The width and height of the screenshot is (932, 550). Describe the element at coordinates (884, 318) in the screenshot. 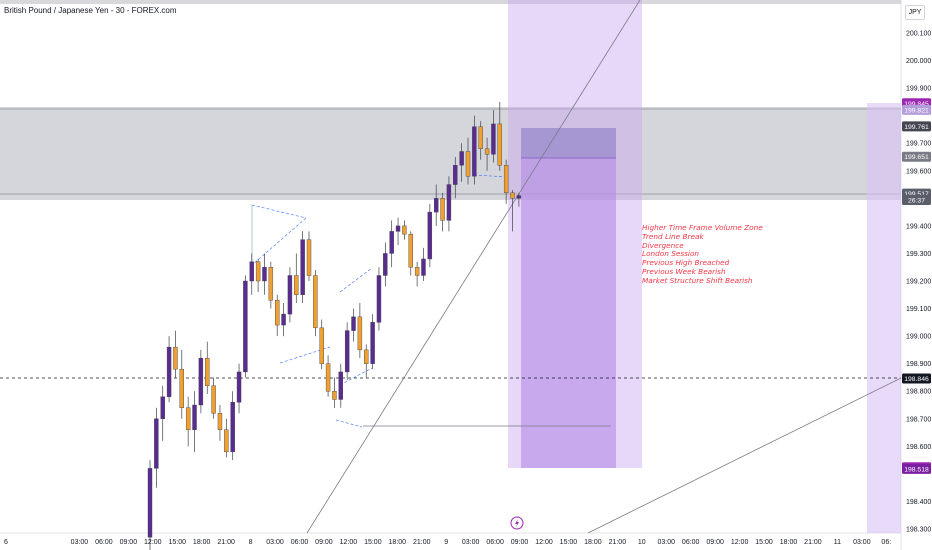

I see `future-session-band` at that location.